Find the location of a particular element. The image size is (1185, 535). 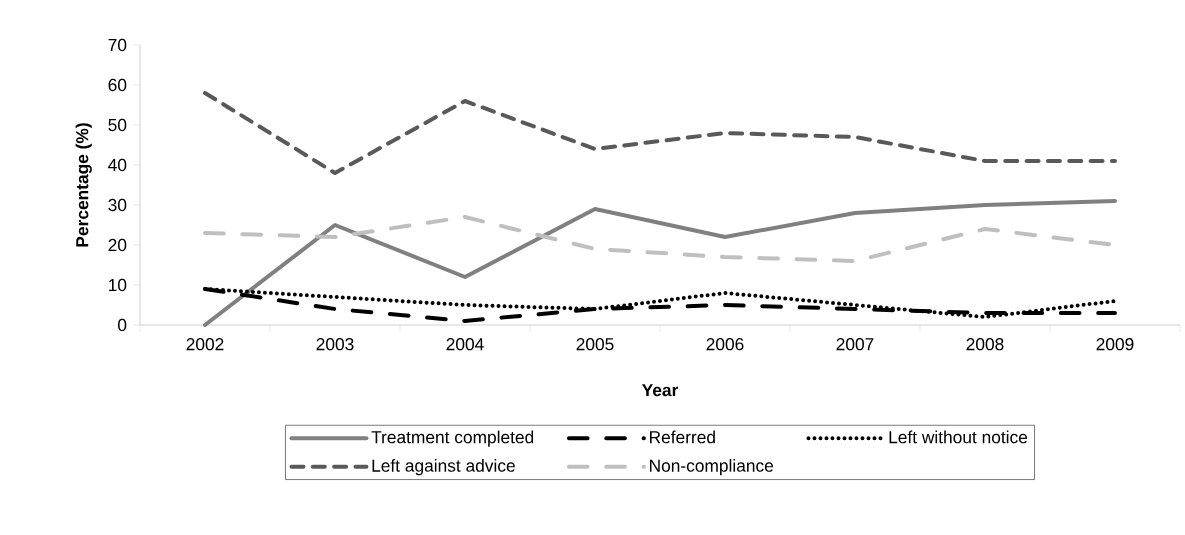

x-tick-label: 2008 is located at coordinates (985, 344).